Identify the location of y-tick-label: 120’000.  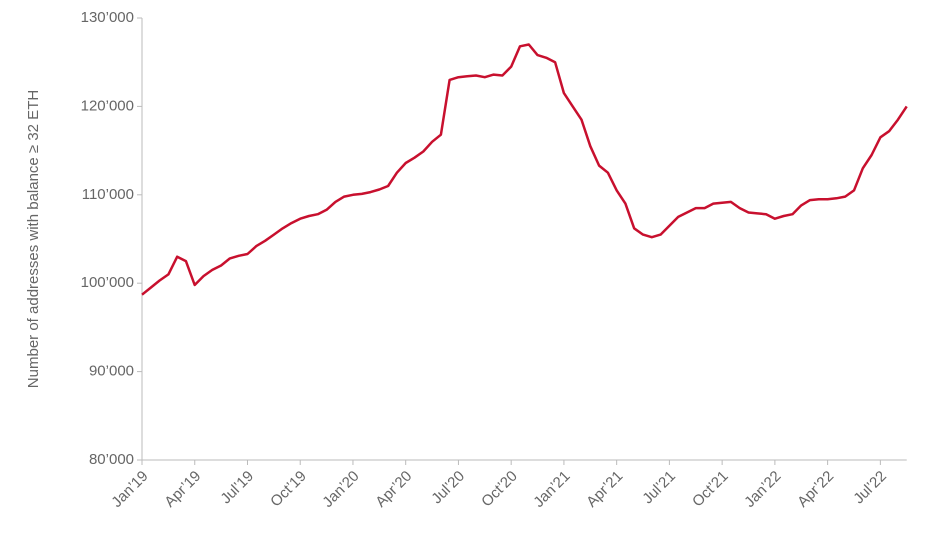
(107, 105).